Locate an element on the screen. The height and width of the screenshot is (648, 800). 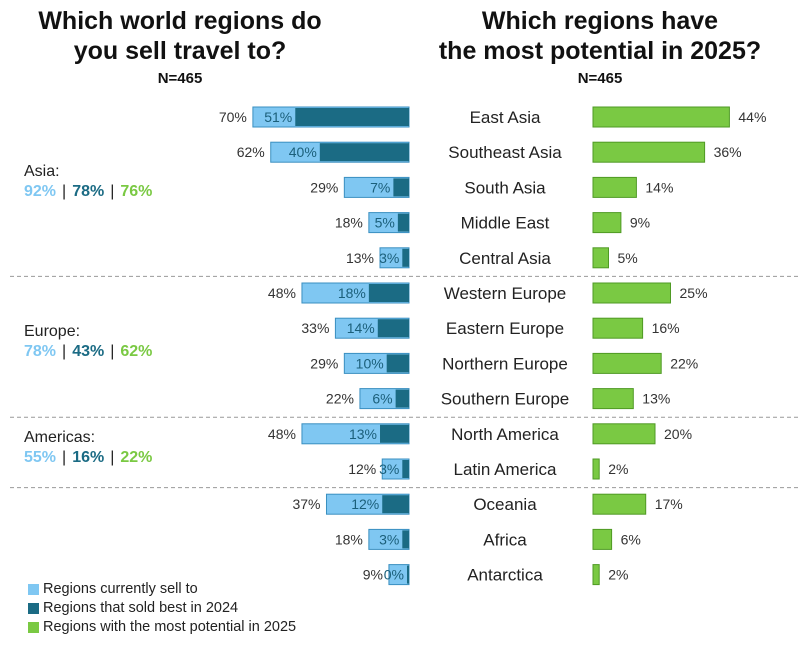
sell-label-south-asia: 29% is located at coordinates (324, 187).